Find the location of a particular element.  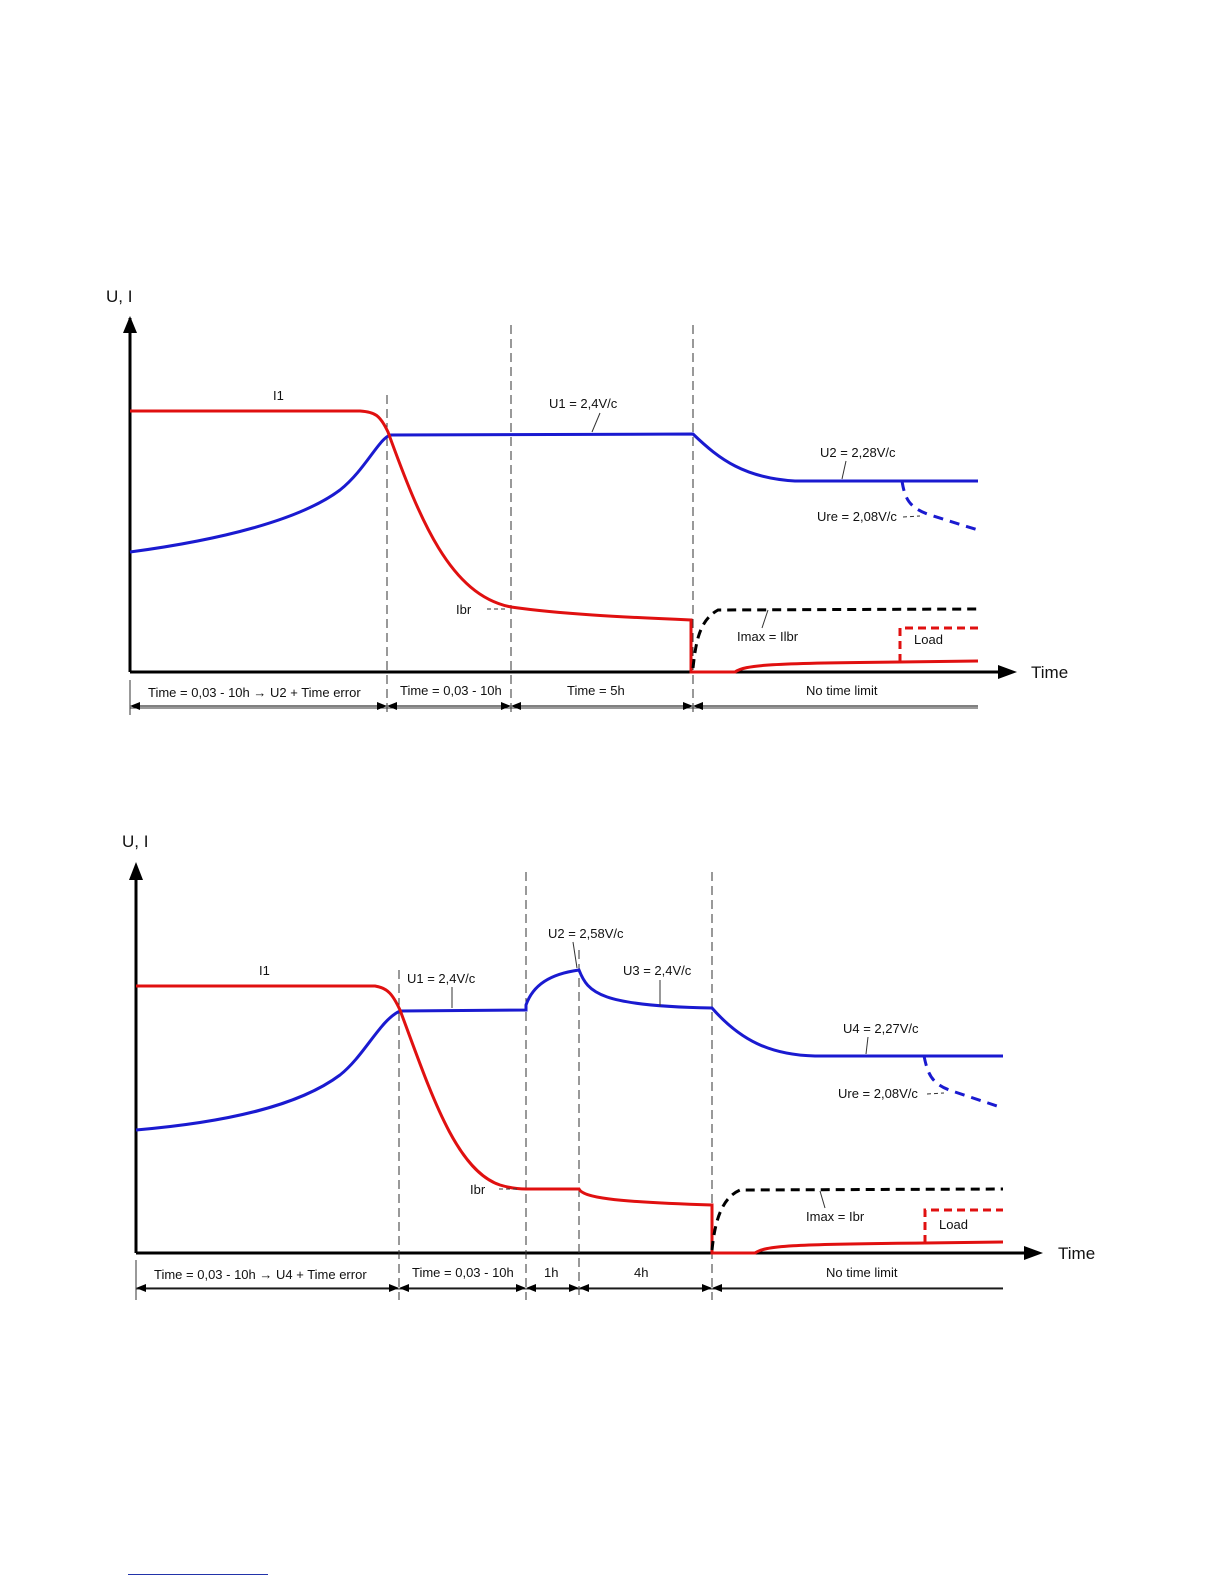

phase-3-label: Time = 5h is located at coordinates (596, 690).